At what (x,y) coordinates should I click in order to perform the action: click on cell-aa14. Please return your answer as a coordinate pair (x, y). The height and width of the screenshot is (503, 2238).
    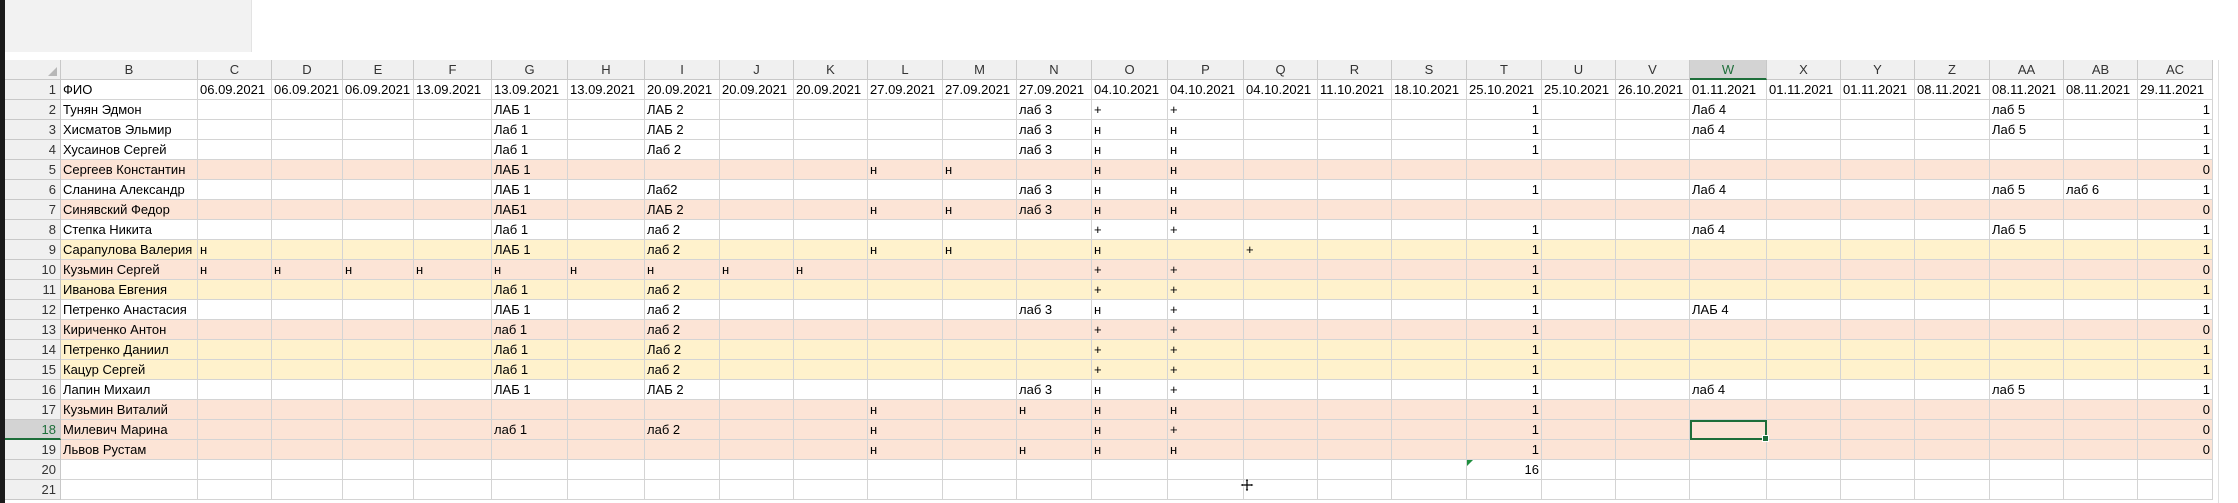
    Looking at the image, I should click on (2027, 350).